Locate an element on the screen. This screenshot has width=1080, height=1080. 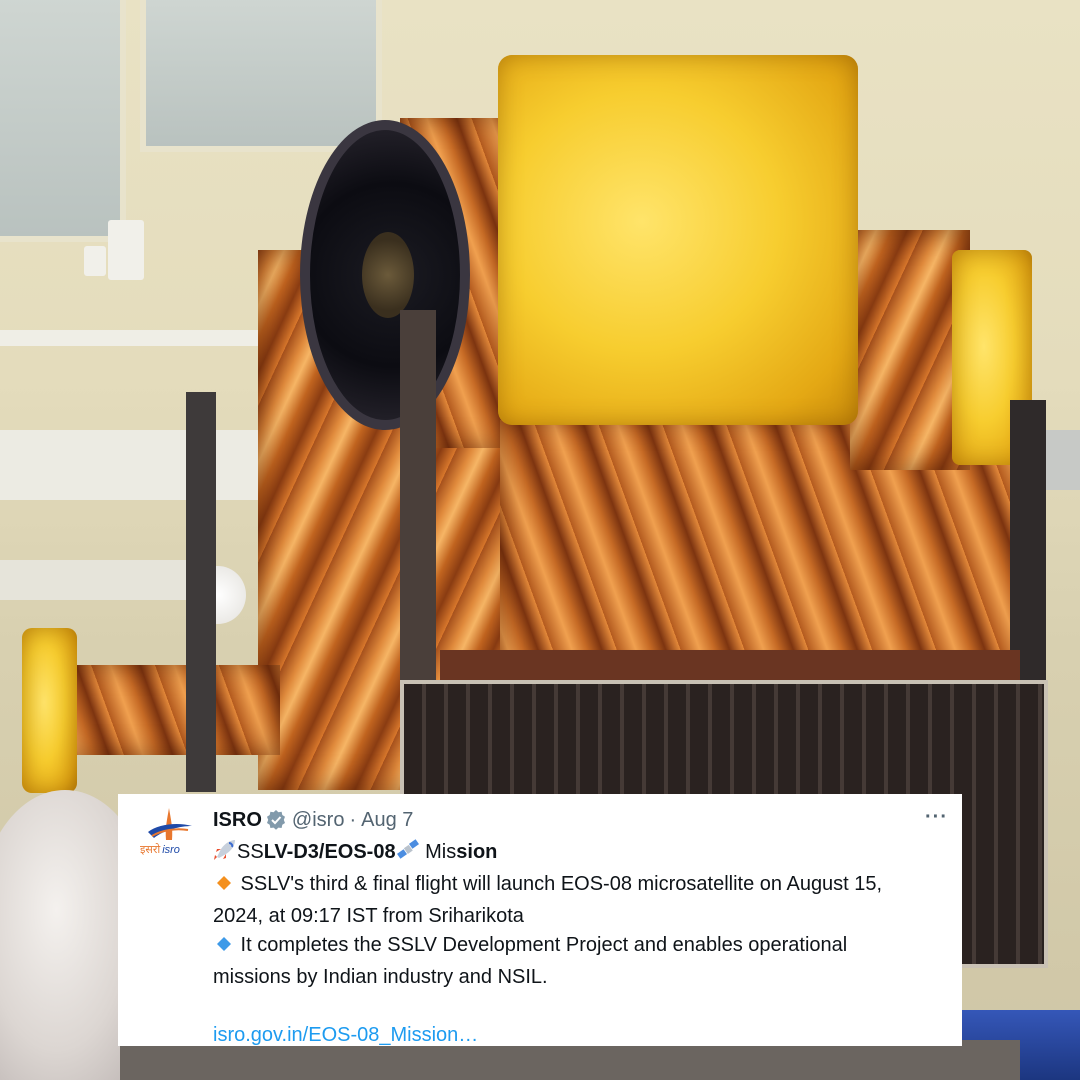
satellite-foil is located at coordinates (910, 350).